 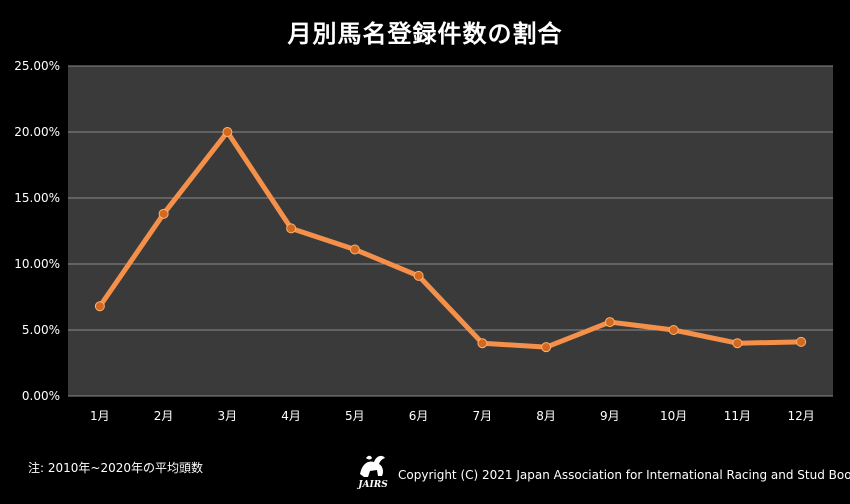 What do you see at coordinates (546, 416) in the screenshot?
I see `x-tick-label: 8月` at bounding box center [546, 416].